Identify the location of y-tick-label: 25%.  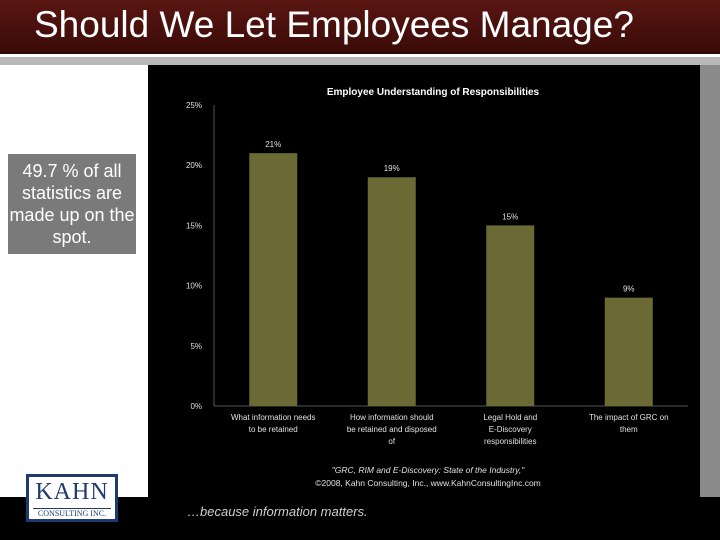
(194, 105).